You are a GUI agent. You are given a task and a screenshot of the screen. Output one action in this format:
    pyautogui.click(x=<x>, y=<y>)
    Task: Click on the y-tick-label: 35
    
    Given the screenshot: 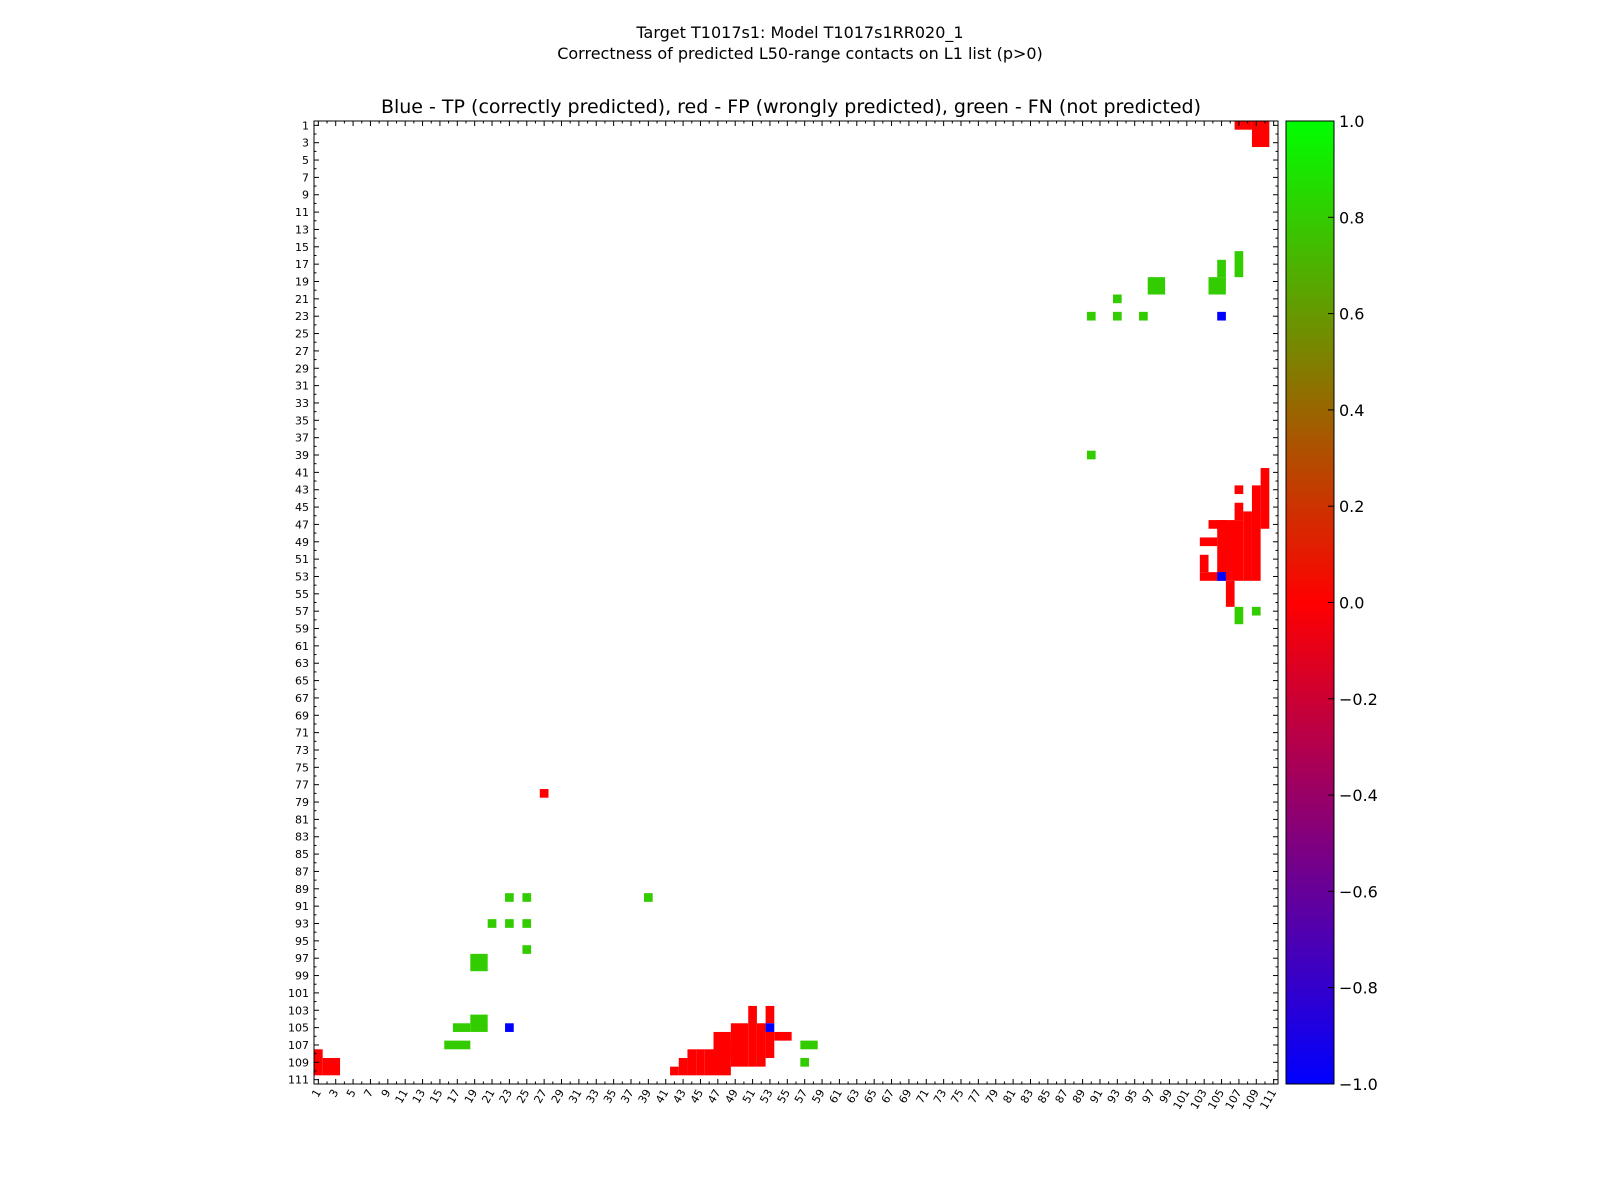 What is the action you would take?
    pyautogui.click(x=302, y=420)
    